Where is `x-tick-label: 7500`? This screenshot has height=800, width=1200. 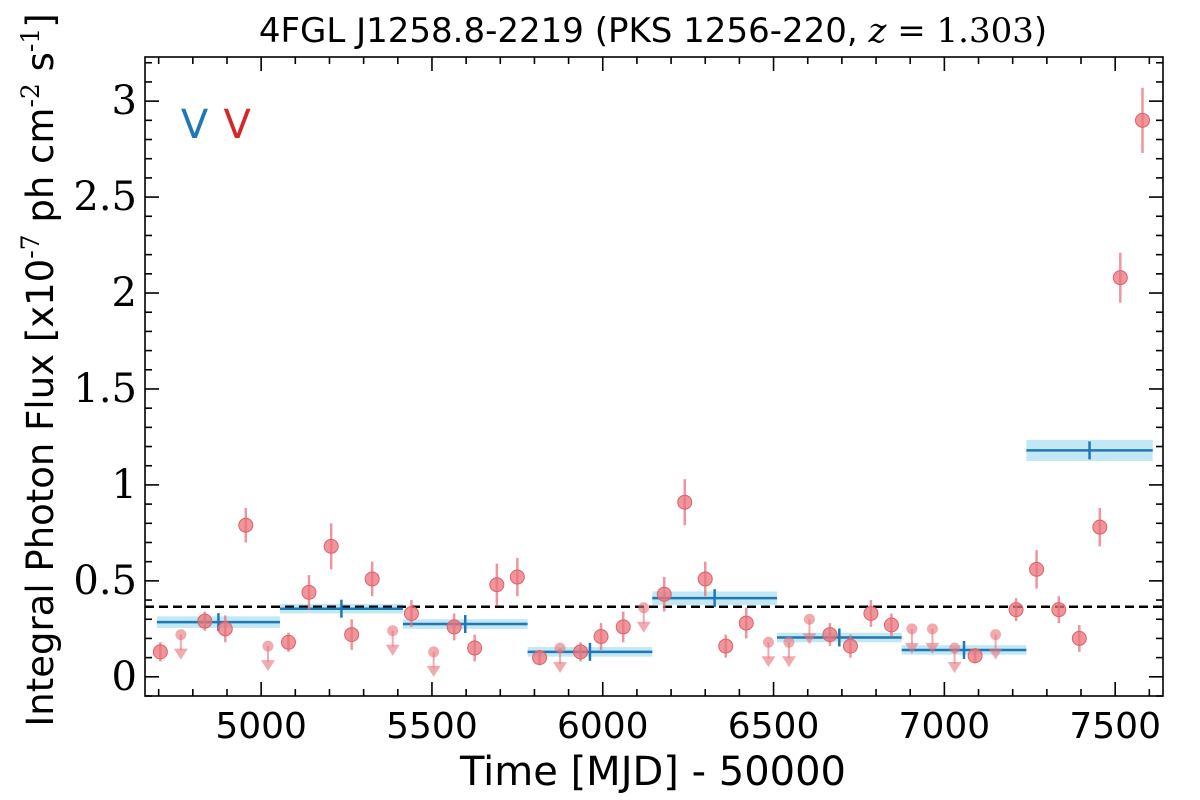
x-tick-label: 7500 is located at coordinates (1115, 726).